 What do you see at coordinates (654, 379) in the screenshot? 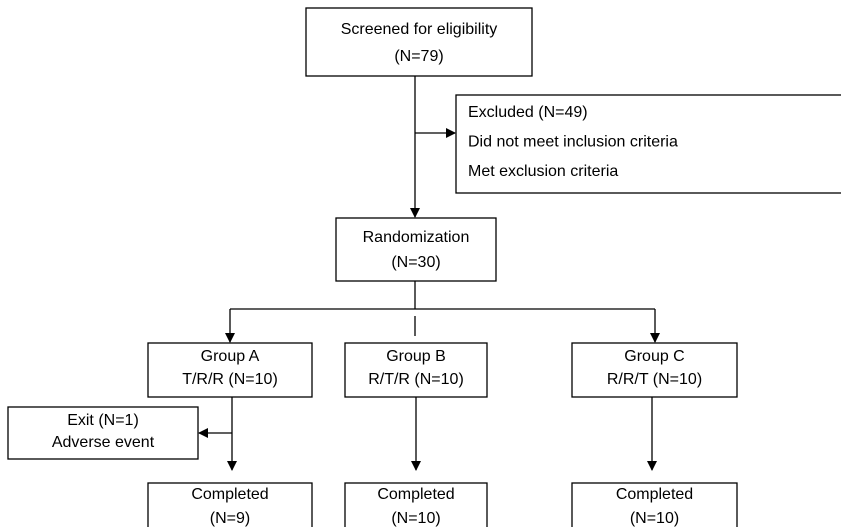
I see `node-text: R/R/T (N=10)` at bounding box center [654, 379].